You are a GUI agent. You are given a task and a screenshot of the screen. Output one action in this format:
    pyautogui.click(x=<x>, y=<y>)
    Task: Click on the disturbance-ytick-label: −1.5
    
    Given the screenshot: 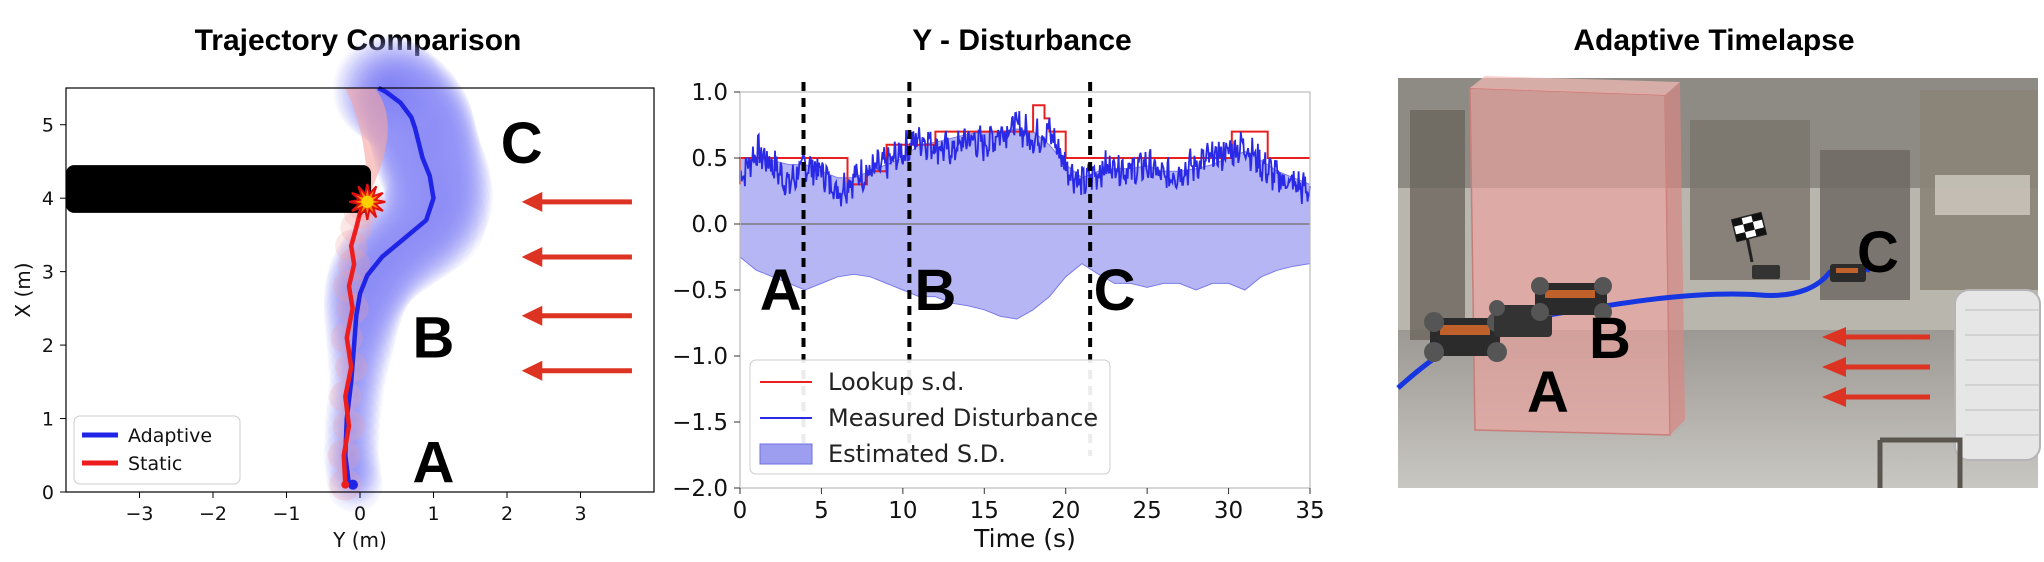 What is the action you would take?
    pyautogui.click(x=700, y=423)
    